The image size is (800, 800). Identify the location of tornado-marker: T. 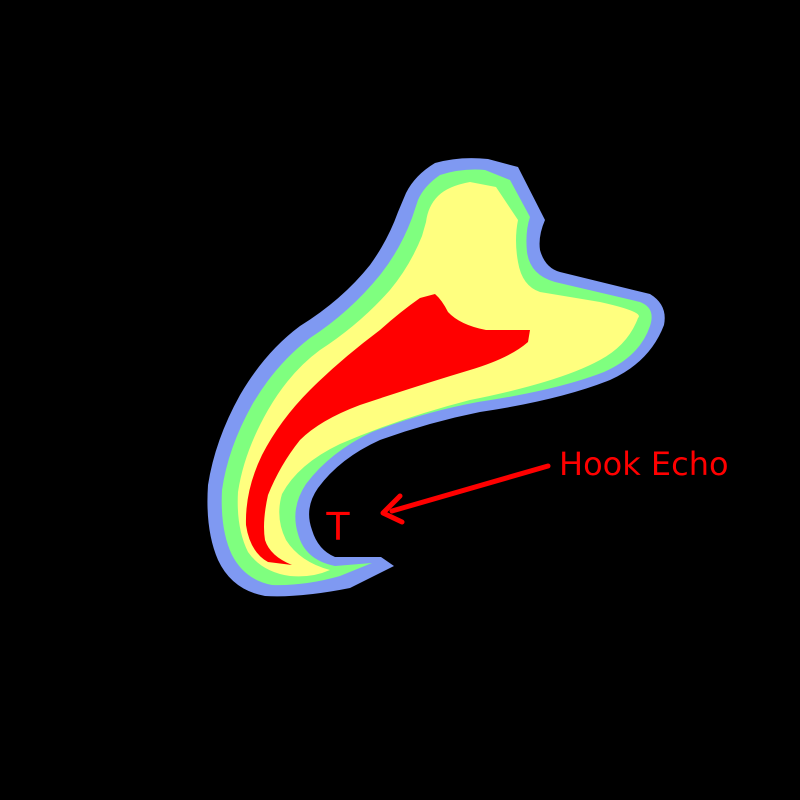
(337, 527).